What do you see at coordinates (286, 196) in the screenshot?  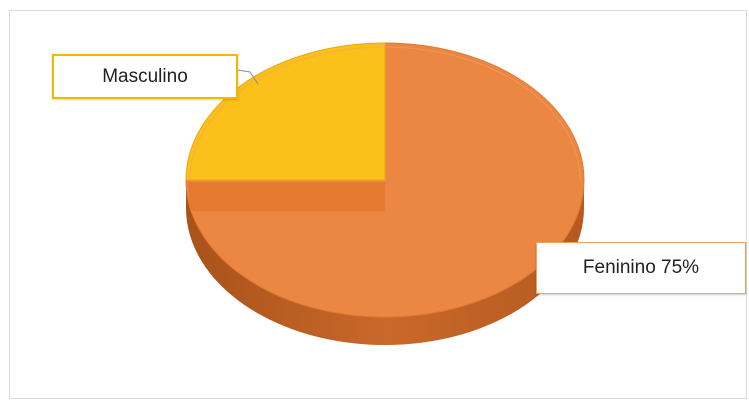 I see `pie-inner-wedge` at bounding box center [286, 196].